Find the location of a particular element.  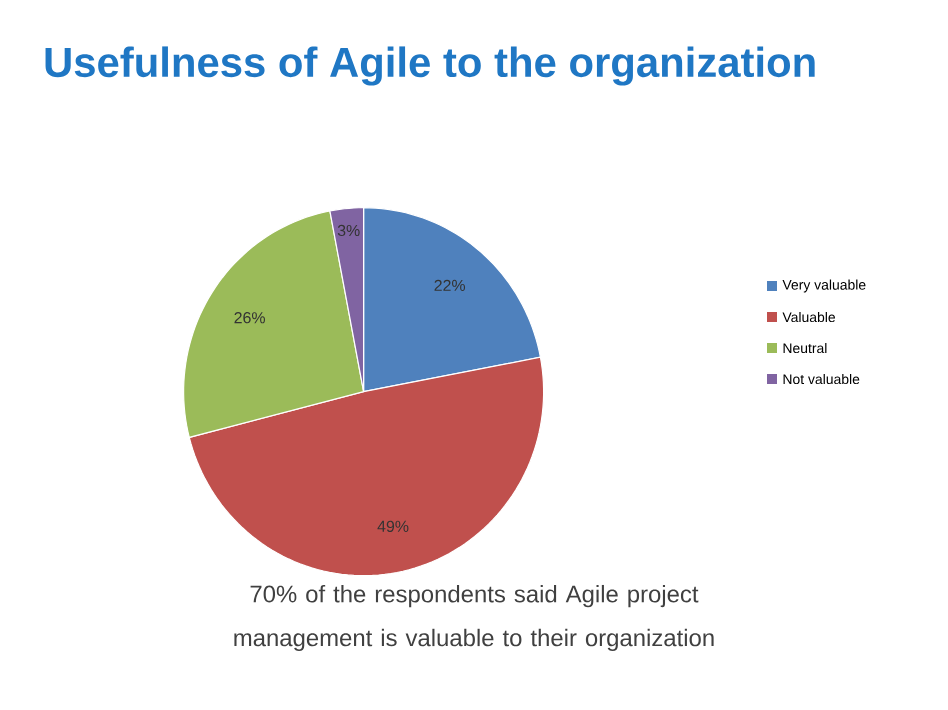

chart-title: Usefulness of Agile to the organization is located at coordinates (430, 66).